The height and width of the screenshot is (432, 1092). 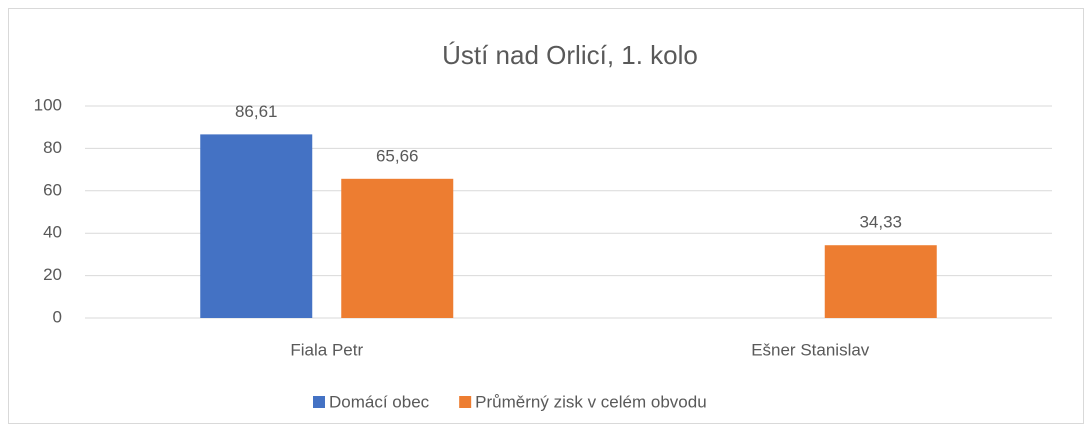 I want to click on legend-label: Domácí obec, so click(x=379, y=401).